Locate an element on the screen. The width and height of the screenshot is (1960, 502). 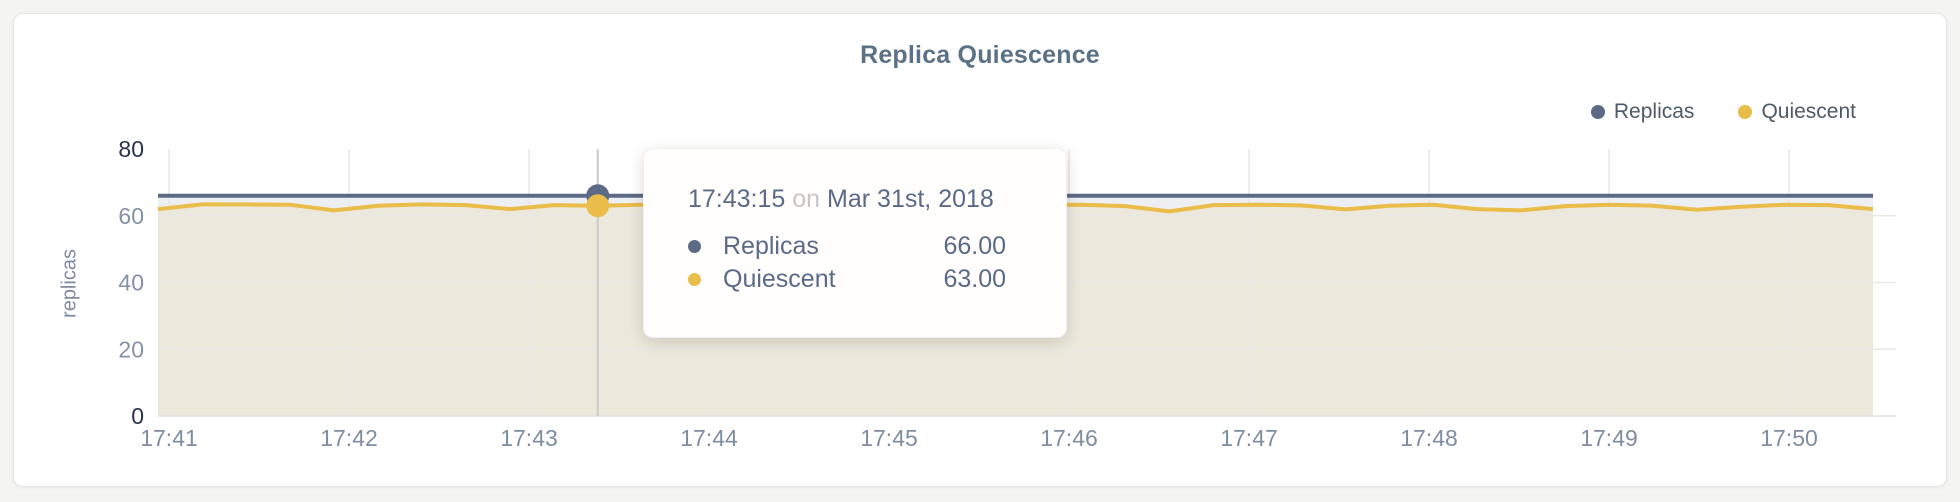
legend-item-replicas: Replicas is located at coordinates (1642, 112).